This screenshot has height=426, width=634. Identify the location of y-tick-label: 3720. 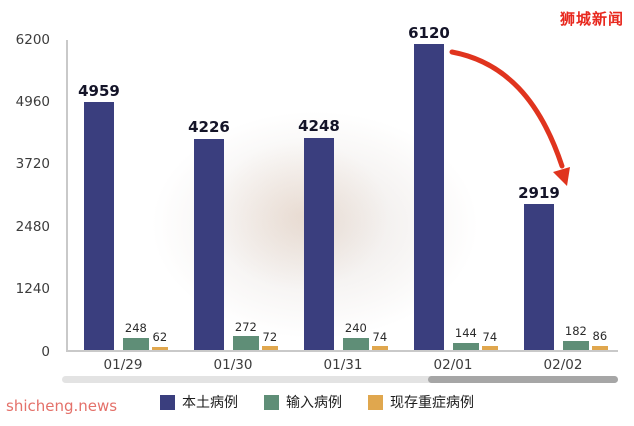
(32, 164).